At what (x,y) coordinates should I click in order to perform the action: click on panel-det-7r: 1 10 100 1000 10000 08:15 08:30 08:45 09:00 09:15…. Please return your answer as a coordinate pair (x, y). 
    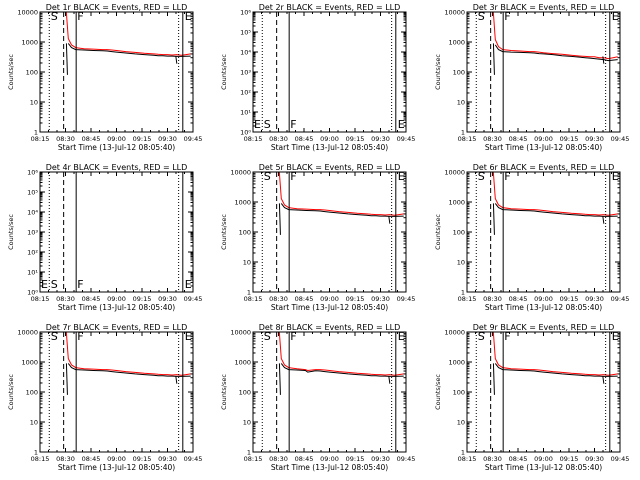
    Looking at the image, I should click on (104, 397).